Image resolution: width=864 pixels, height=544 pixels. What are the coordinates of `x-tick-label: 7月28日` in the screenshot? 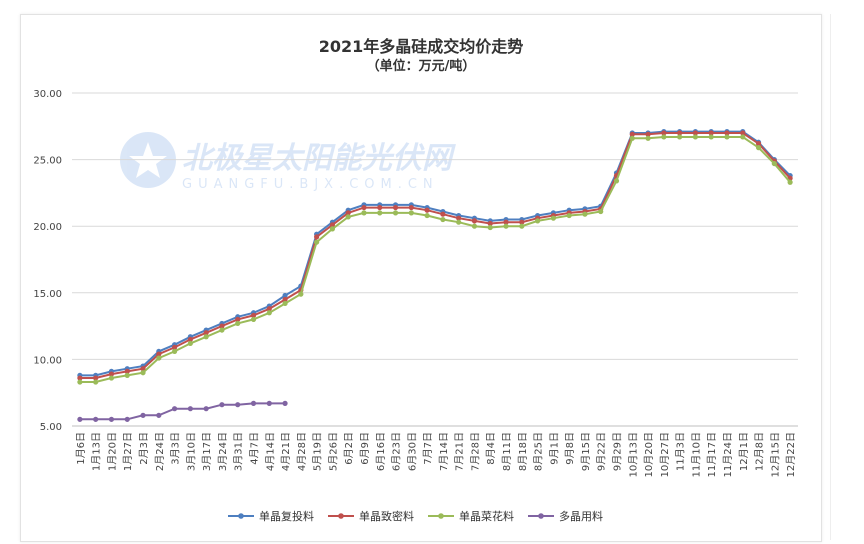 It's located at (475, 451).